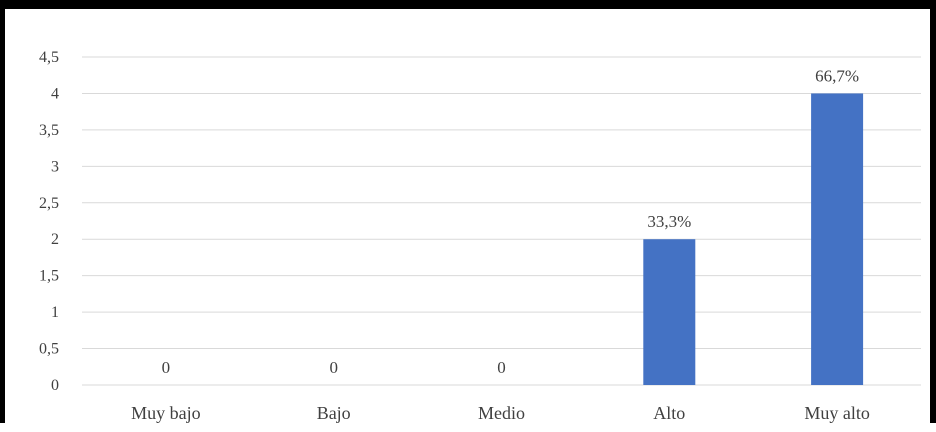 Image resolution: width=936 pixels, height=432 pixels. I want to click on y-tick-label: 4,5, so click(49, 57).